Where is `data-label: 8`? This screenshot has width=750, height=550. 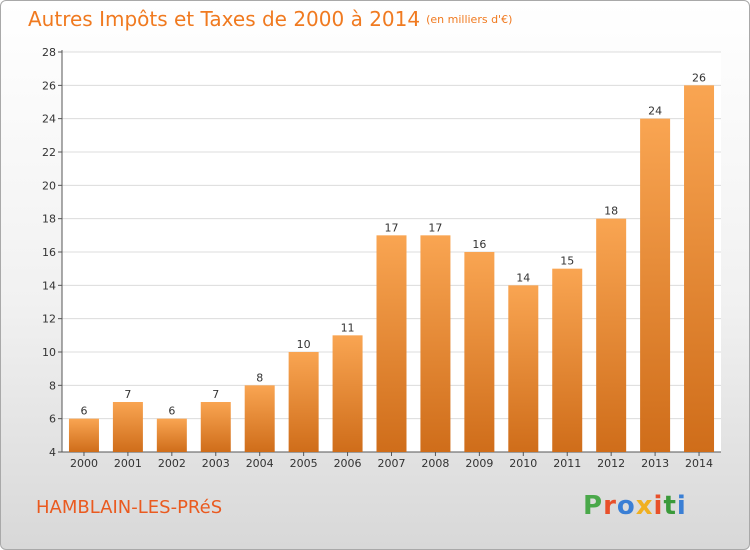 data-label: 8 is located at coordinates (259, 377).